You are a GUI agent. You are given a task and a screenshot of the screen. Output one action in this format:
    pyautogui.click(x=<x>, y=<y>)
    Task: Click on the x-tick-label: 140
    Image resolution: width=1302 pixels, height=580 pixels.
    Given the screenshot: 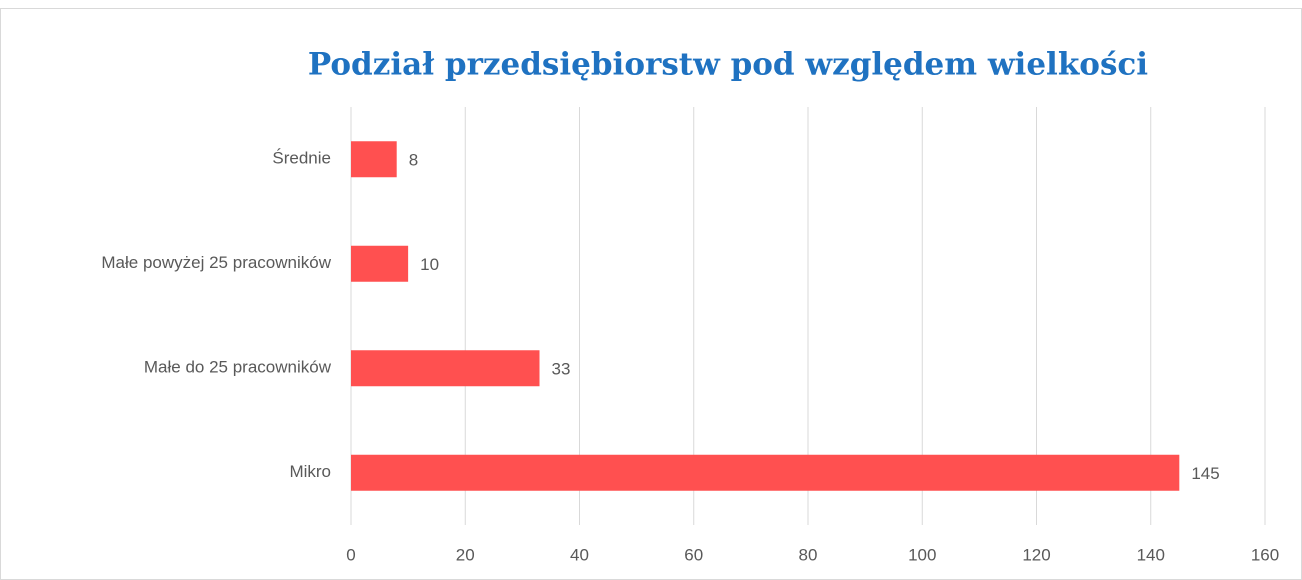 What is the action you would take?
    pyautogui.click(x=1151, y=554)
    